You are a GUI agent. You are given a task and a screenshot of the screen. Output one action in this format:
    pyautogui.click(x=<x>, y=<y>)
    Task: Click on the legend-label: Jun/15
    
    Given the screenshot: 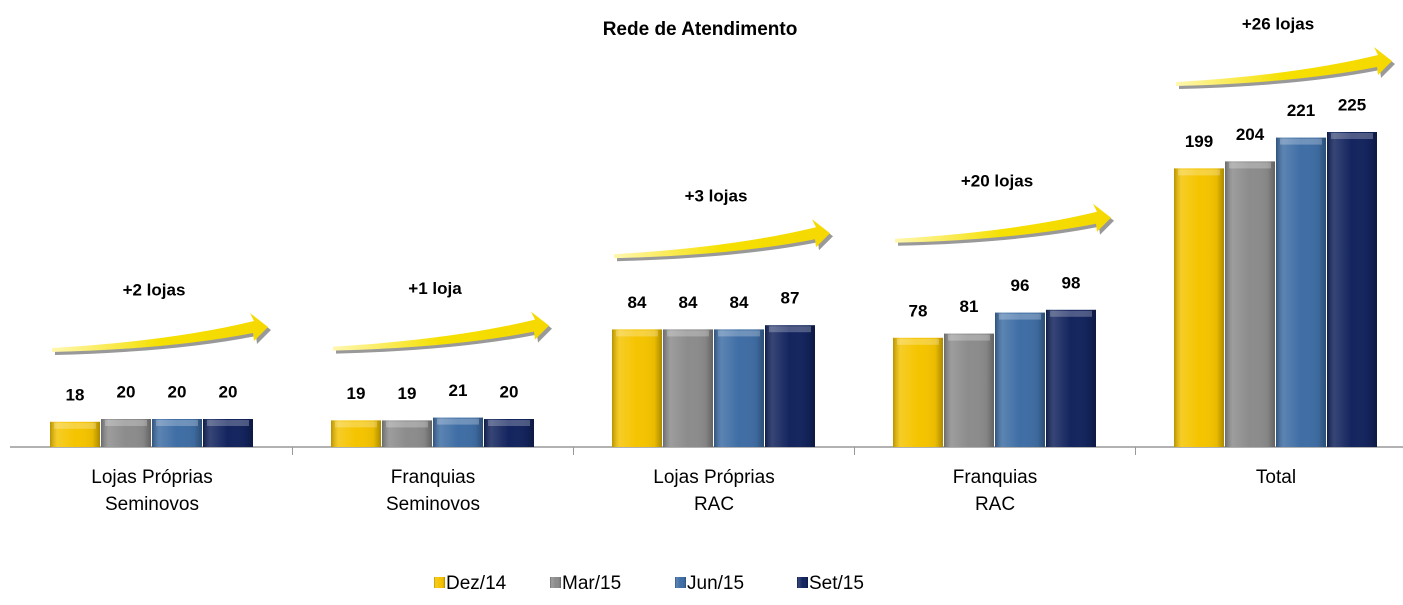 What is the action you would take?
    pyautogui.click(x=715, y=583)
    